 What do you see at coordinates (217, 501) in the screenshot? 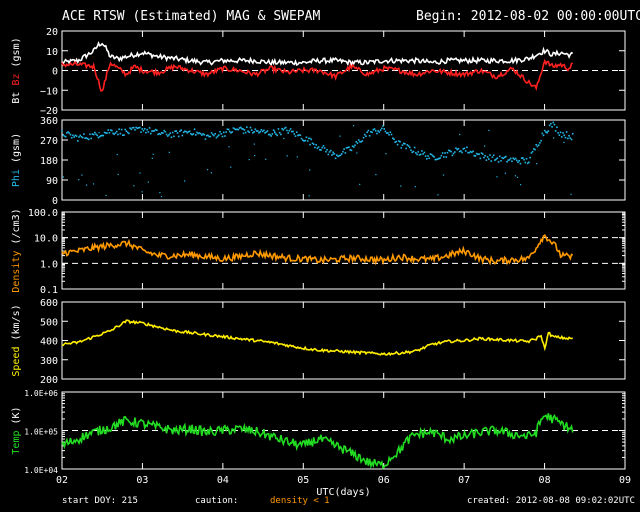
I see `caution-label: caution:` at bounding box center [217, 501].